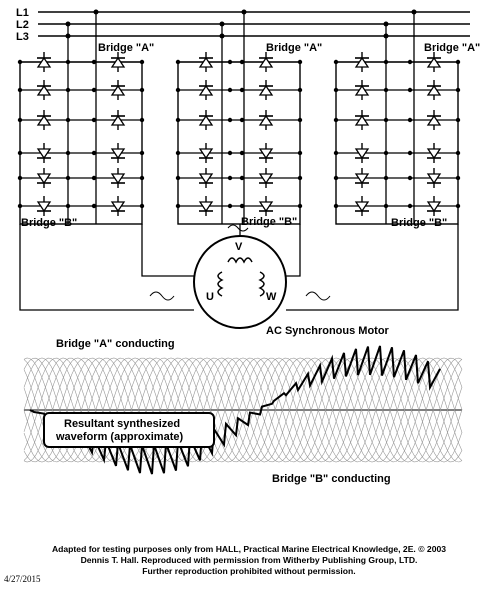 This screenshot has width=498, height=594. Describe the element at coordinates (210, 297) in the screenshot. I see `winding-label-u: U` at that location.